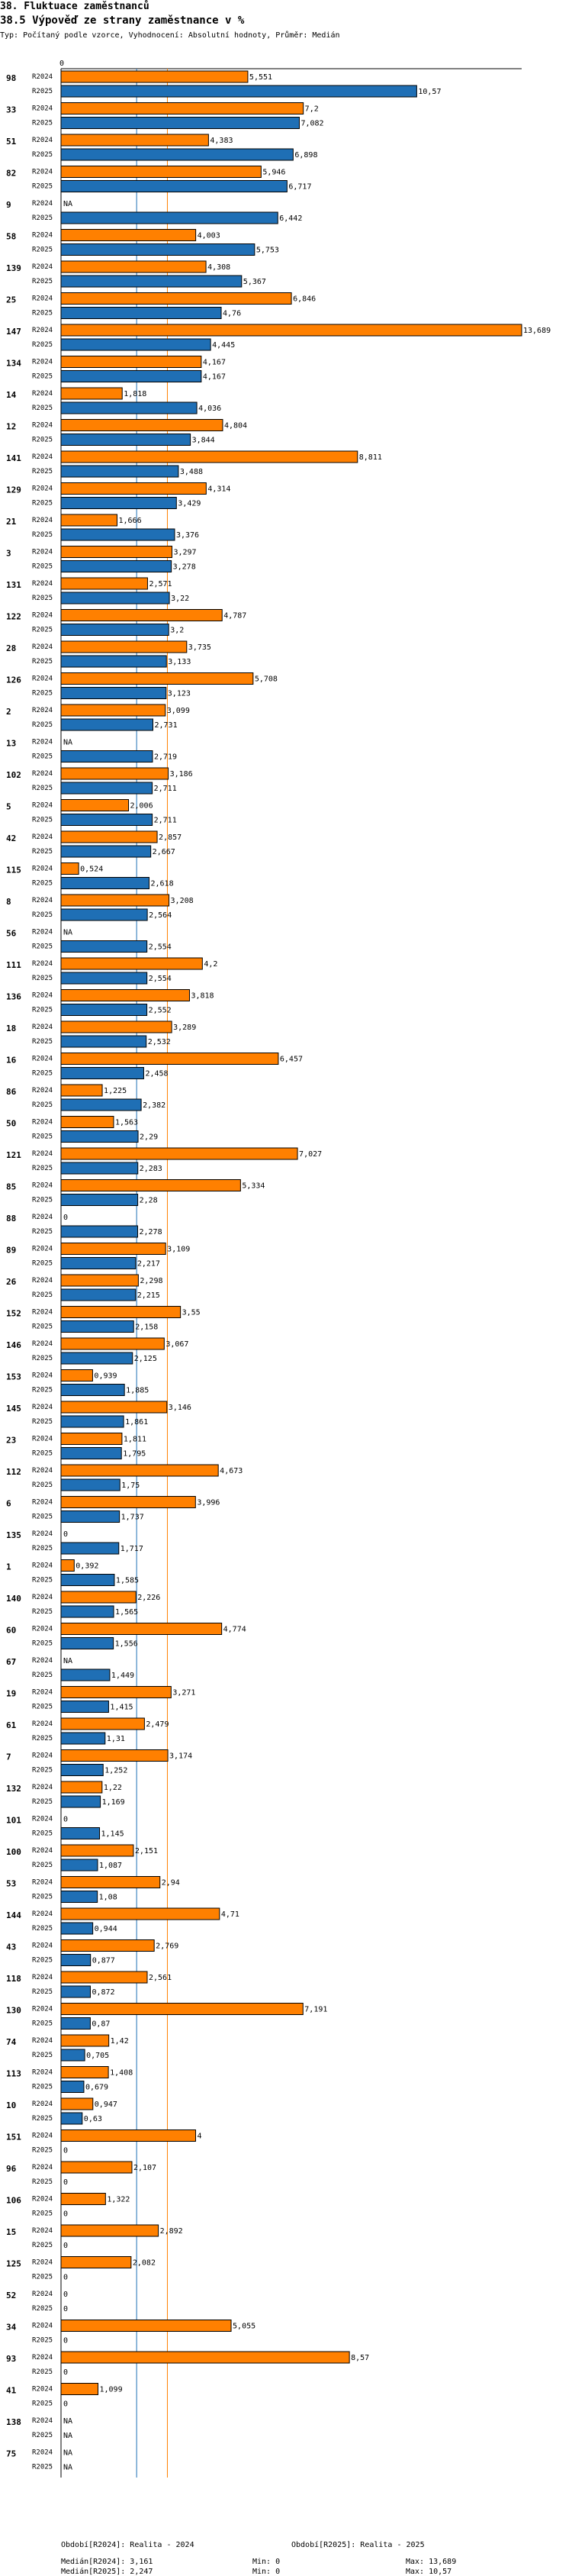 The width and height of the screenshot is (572, 2576). What do you see at coordinates (14, 1314) in the screenshot?
I see `category-label: 152` at bounding box center [14, 1314].